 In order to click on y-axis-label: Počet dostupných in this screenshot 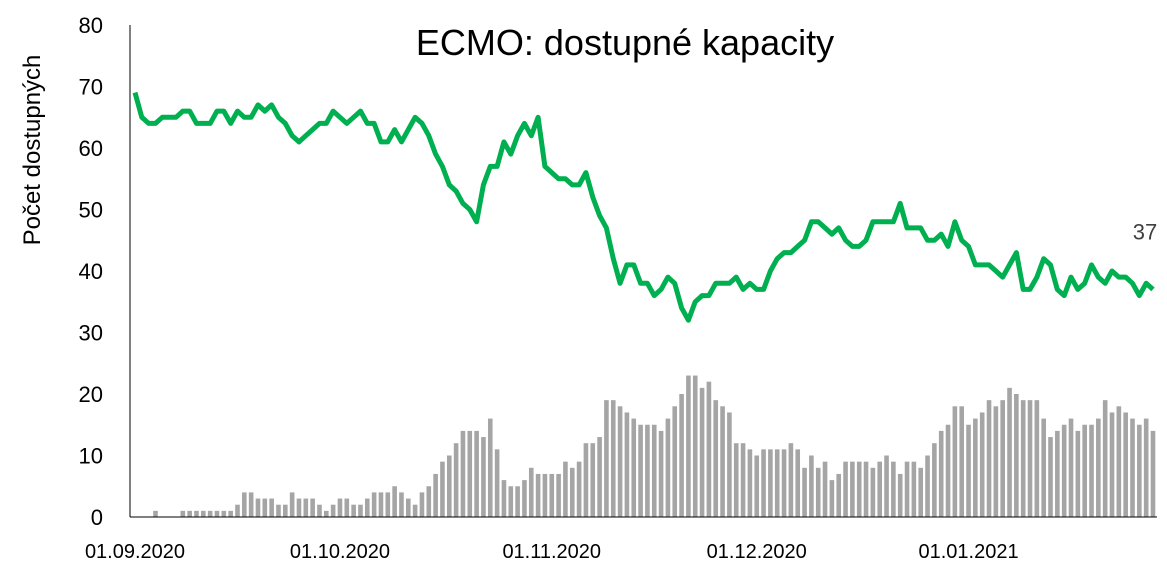, I will do `click(32, 150)`.